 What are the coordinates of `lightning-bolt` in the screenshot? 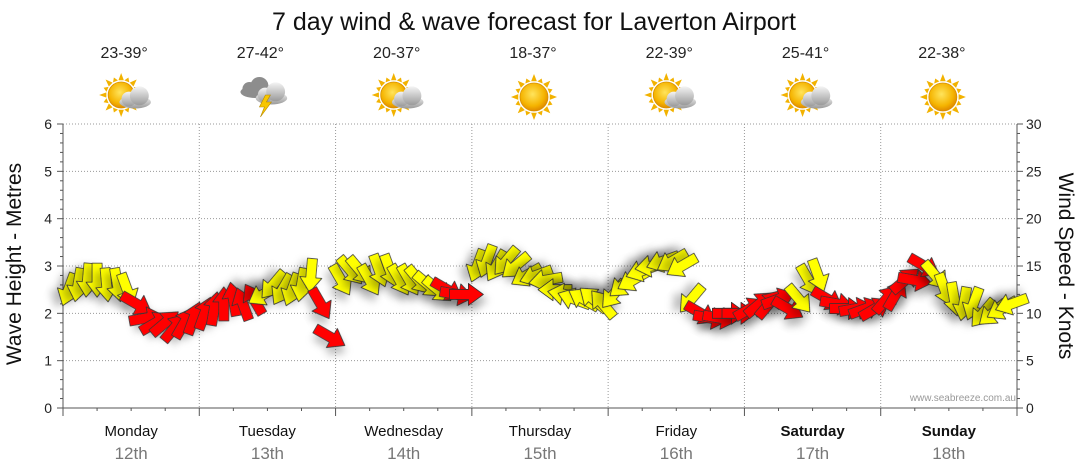 It's located at (265, 106).